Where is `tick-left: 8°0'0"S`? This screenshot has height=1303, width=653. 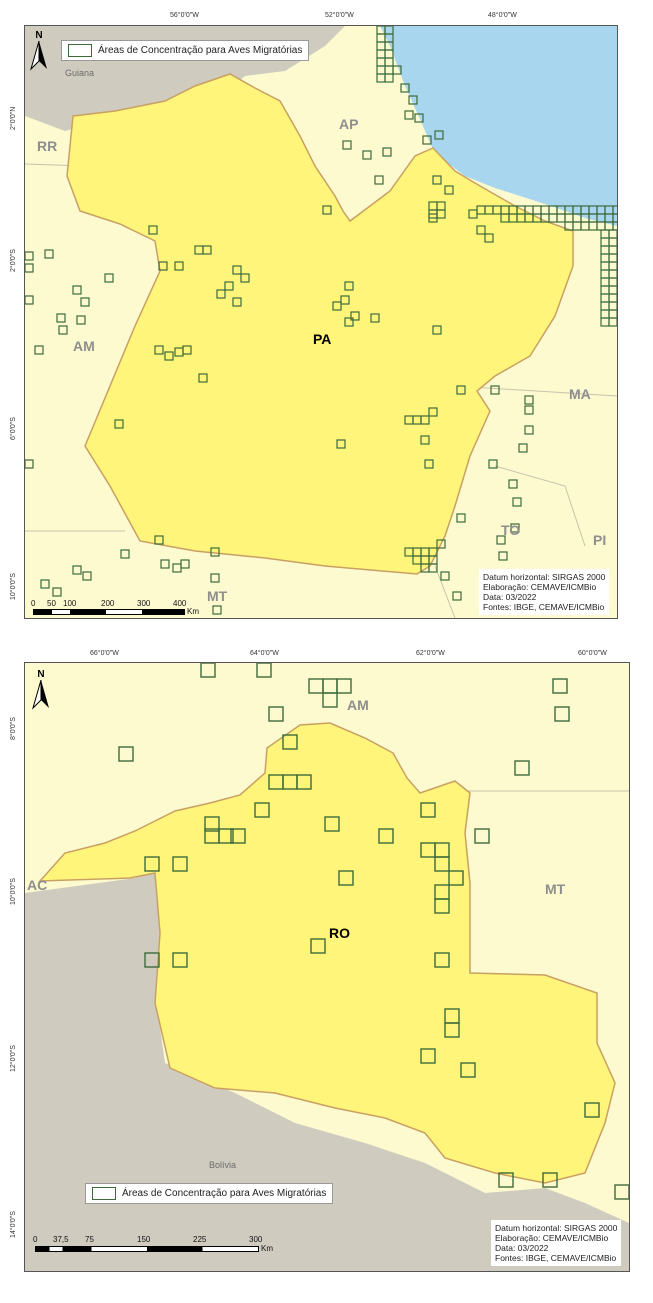 tick-left: 8°0'0"S is located at coordinates (13, 728).